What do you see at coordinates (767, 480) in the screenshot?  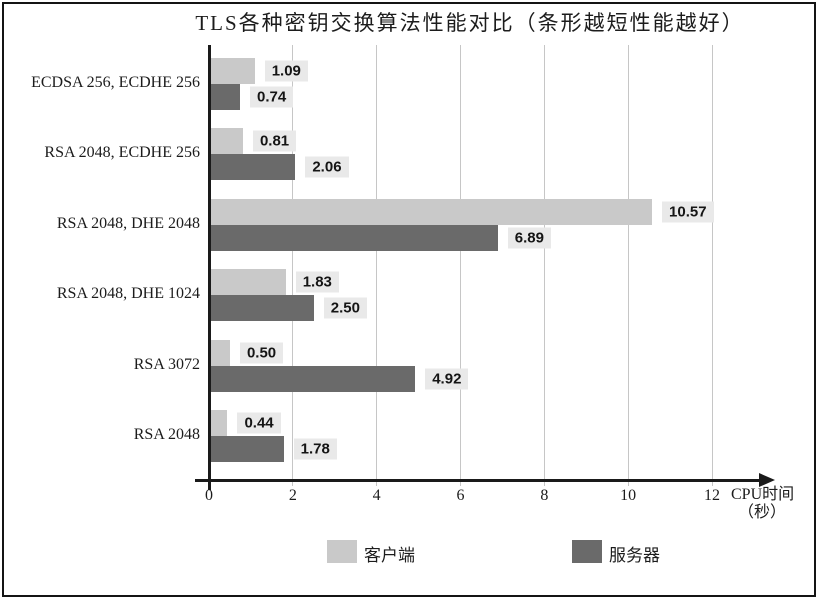 I see `x-axis-arrow-icon` at bounding box center [767, 480].